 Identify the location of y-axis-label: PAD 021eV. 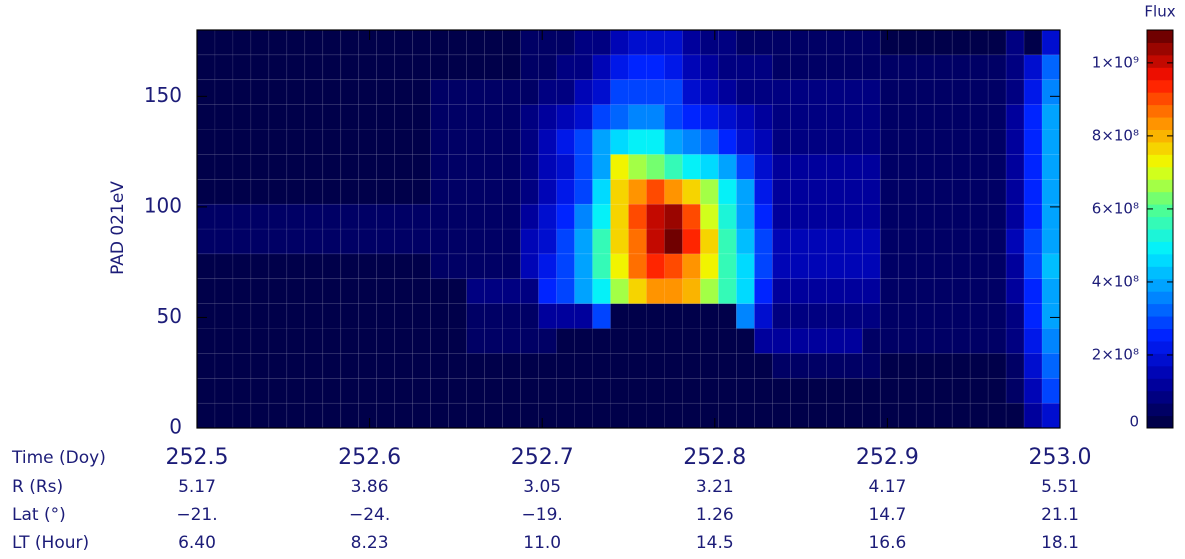
(118, 228).